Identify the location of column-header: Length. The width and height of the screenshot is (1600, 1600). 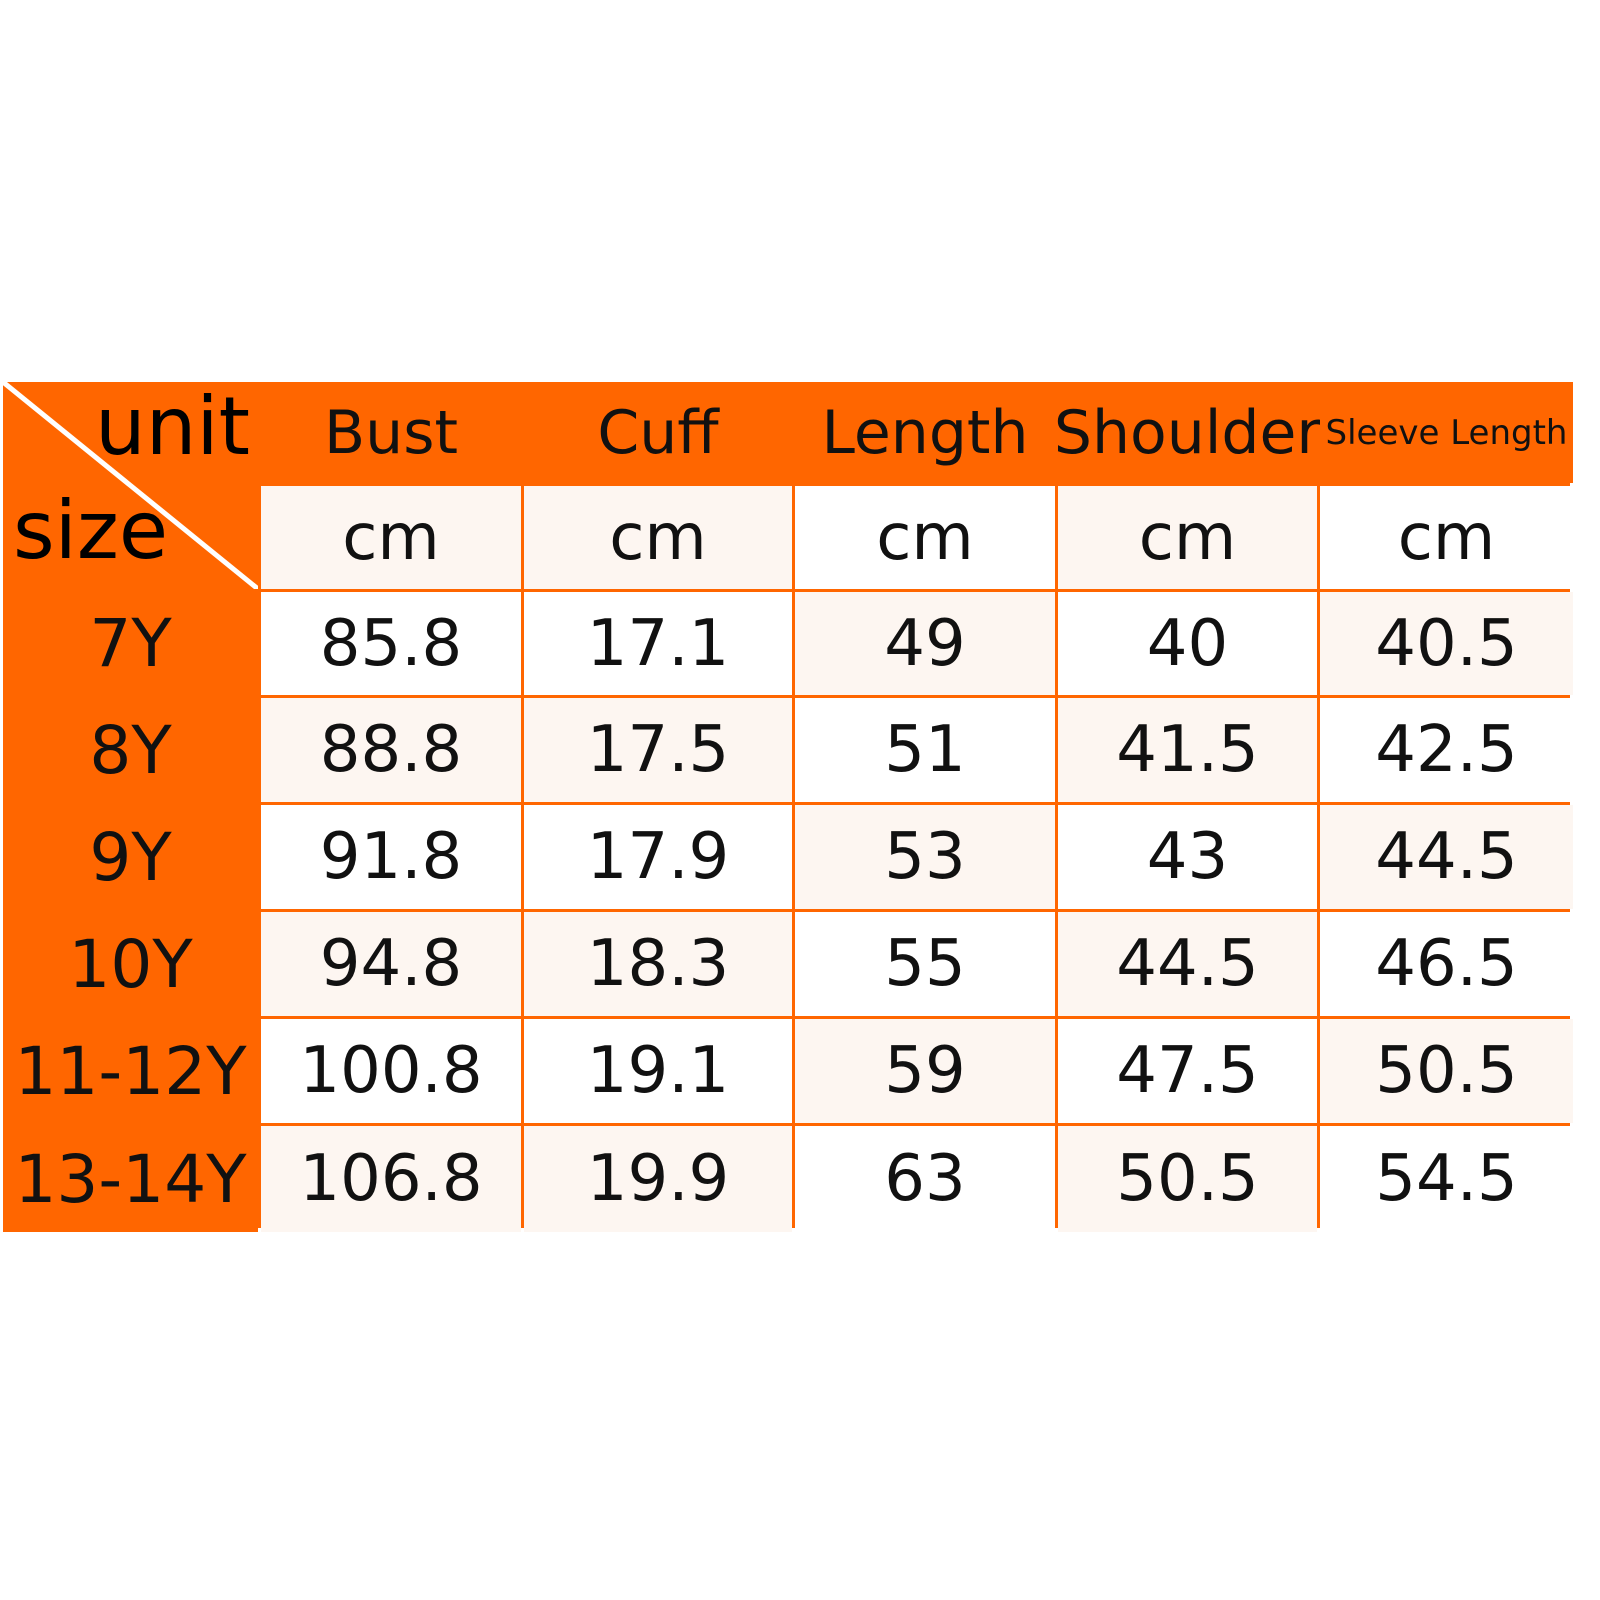
(925, 432).